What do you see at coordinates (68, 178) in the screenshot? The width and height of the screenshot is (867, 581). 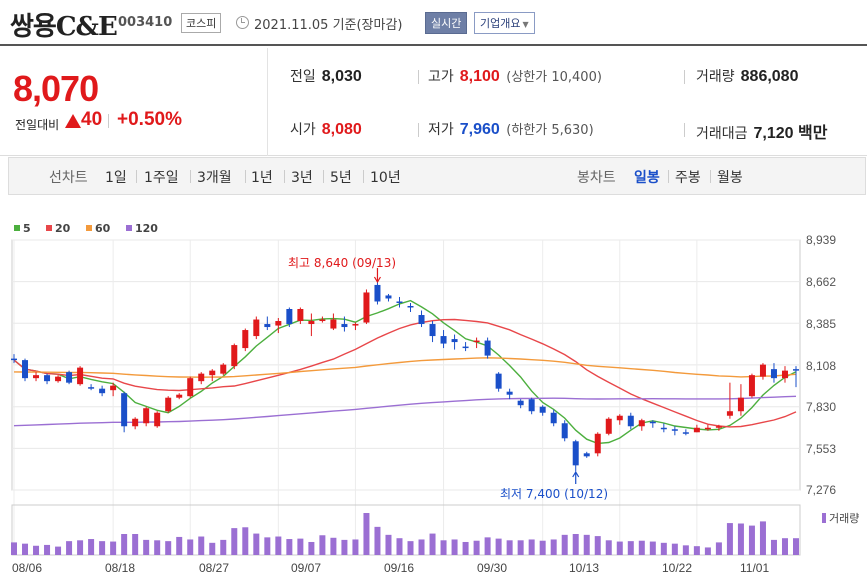 I see `line-chart-label: 선차트` at bounding box center [68, 178].